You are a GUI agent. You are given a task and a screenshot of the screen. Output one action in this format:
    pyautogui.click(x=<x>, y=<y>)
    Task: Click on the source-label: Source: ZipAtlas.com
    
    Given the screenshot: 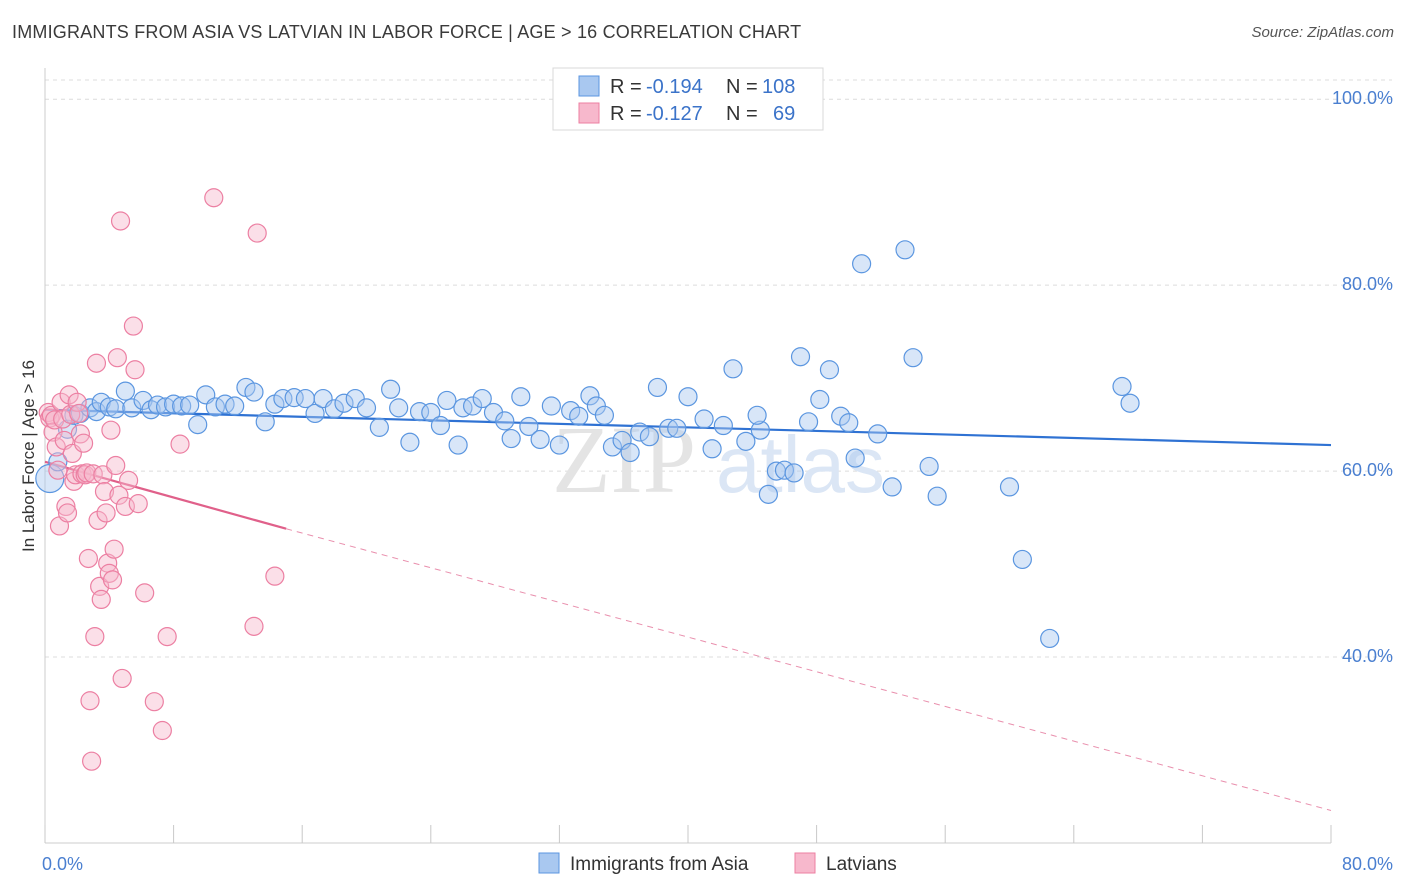 What is the action you would take?
    pyautogui.click(x=1322, y=32)
    